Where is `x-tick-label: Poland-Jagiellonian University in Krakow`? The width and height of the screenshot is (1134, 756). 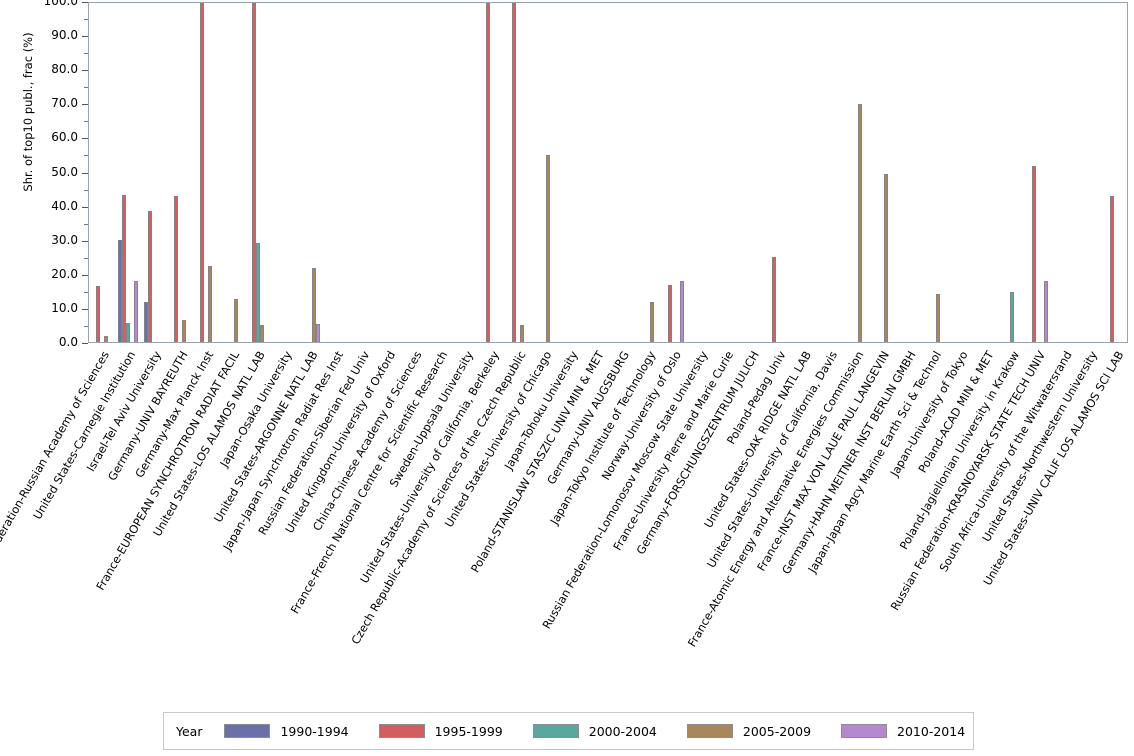 x-tick-label: Poland-Jagiellonian University in Krakow is located at coordinates (960, 450).